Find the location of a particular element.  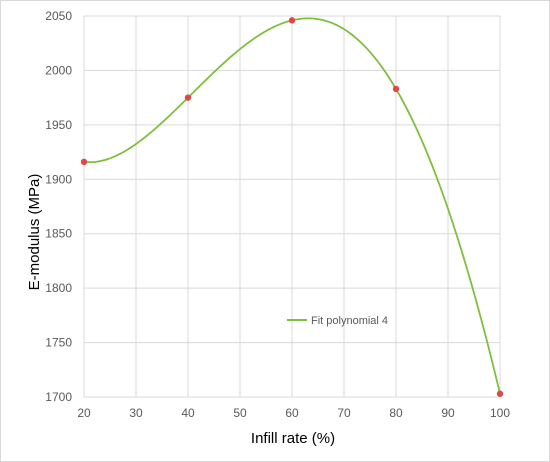

x-tick-label: 50 is located at coordinates (240, 413).